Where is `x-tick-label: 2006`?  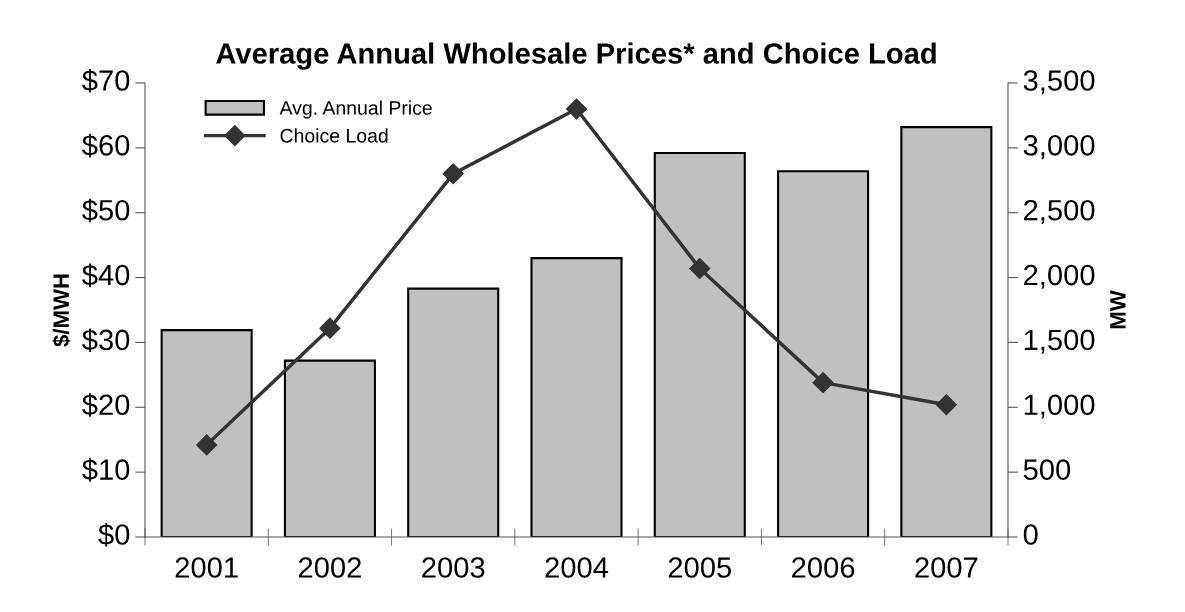 x-tick-label: 2006 is located at coordinates (823, 567).